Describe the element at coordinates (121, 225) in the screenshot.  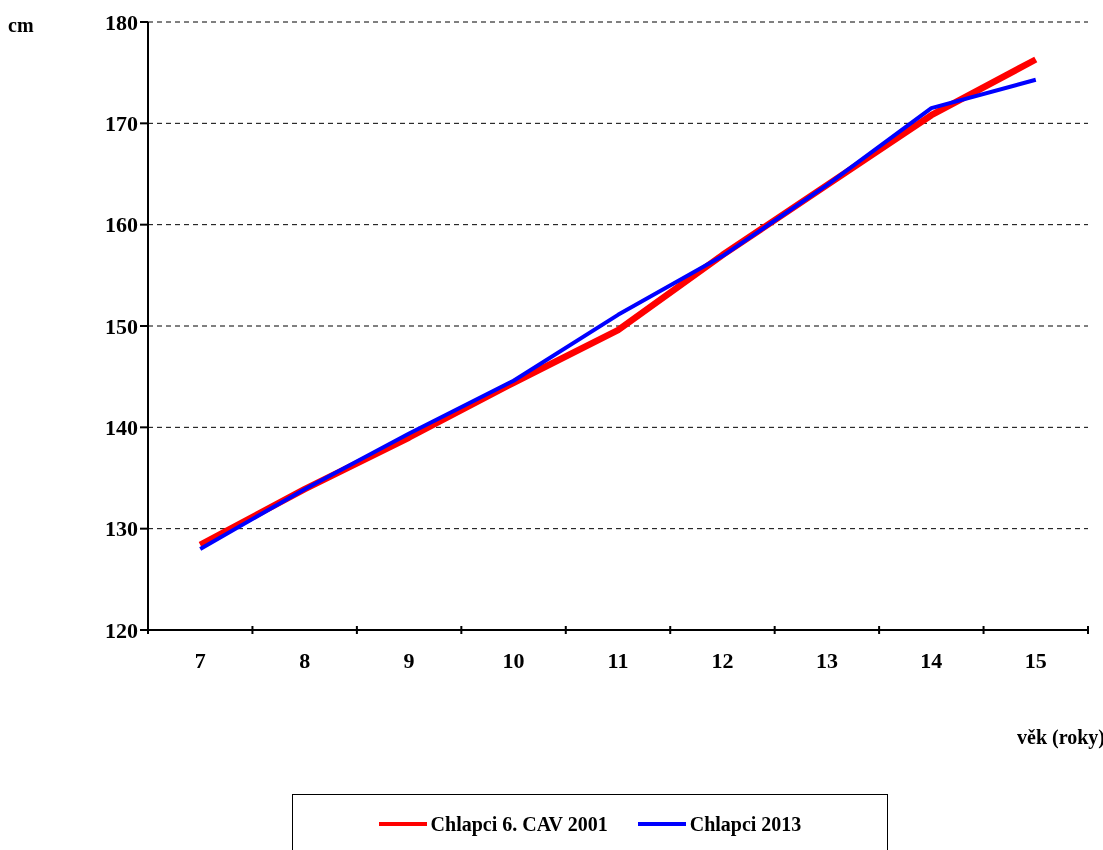
I see `y-tick-label: 160` at that location.